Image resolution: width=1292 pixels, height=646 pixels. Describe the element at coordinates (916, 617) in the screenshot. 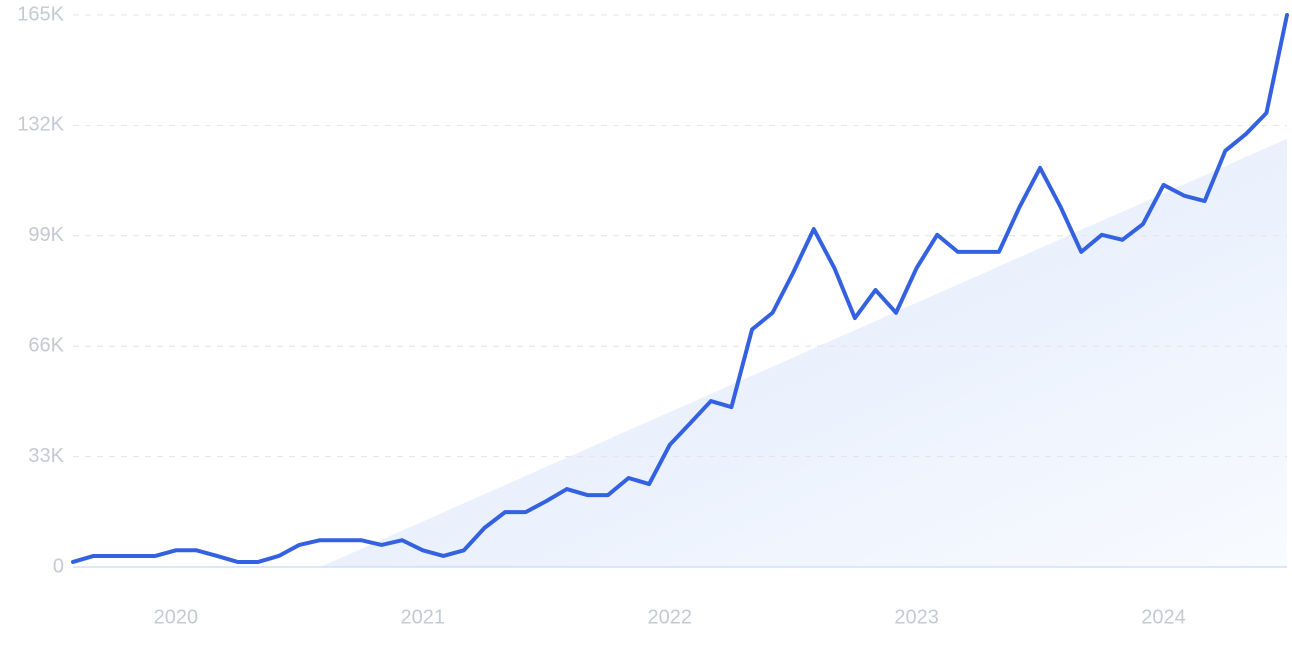

I see `x-tick-label: 2023` at that location.